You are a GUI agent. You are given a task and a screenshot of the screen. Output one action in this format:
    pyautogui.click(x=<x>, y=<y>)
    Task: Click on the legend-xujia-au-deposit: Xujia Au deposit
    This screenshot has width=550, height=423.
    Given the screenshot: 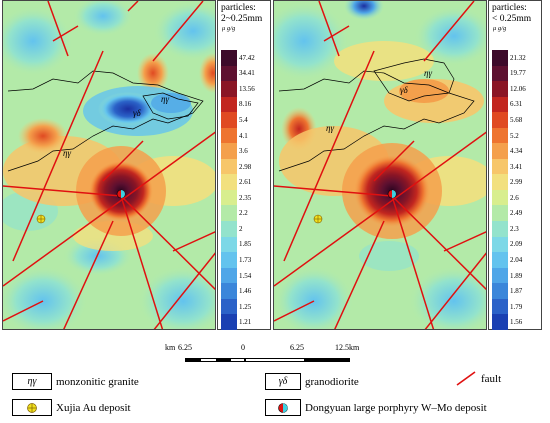 What is the action you would take?
    pyautogui.click(x=71, y=407)
    